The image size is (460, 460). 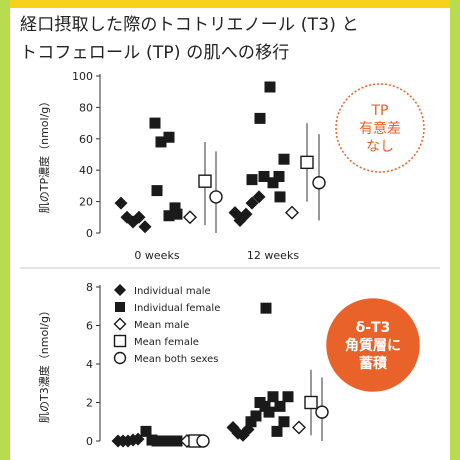 I want to click on chart1-tick-label: 60, so click(x=86, y=139).